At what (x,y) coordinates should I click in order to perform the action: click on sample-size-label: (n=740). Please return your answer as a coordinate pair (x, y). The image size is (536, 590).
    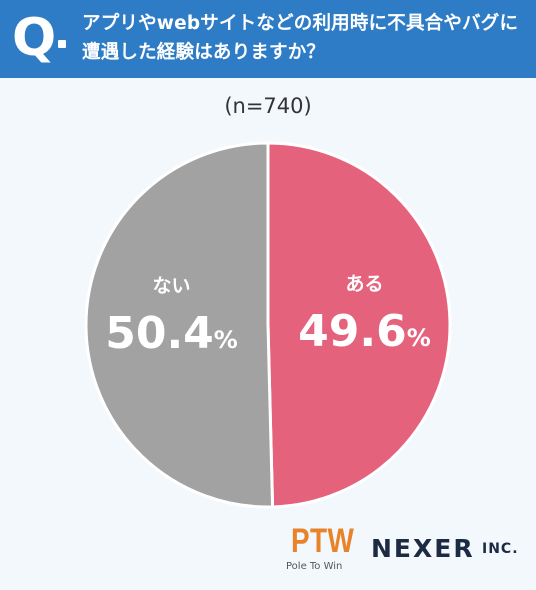
    Looking at the image, I should click on (268, 106).